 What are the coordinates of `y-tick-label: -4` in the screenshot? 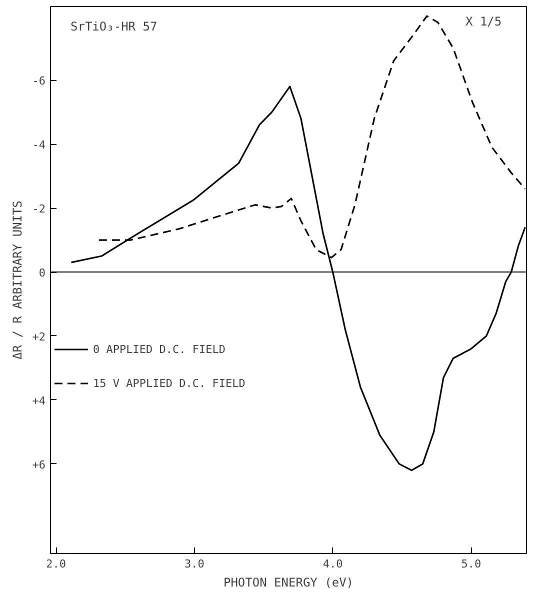 It's located at (39, 145).